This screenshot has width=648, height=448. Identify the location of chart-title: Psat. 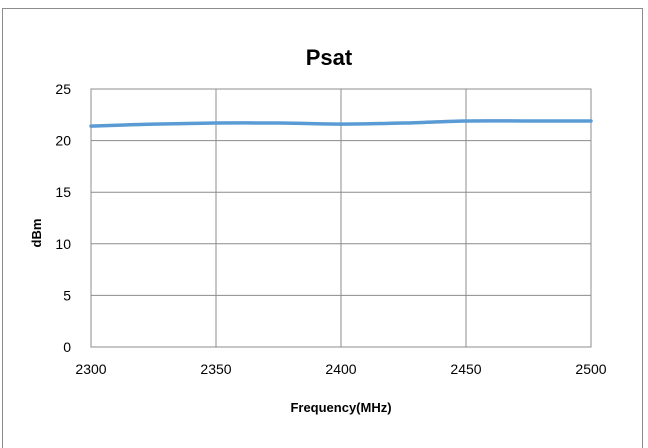
(329, 57).